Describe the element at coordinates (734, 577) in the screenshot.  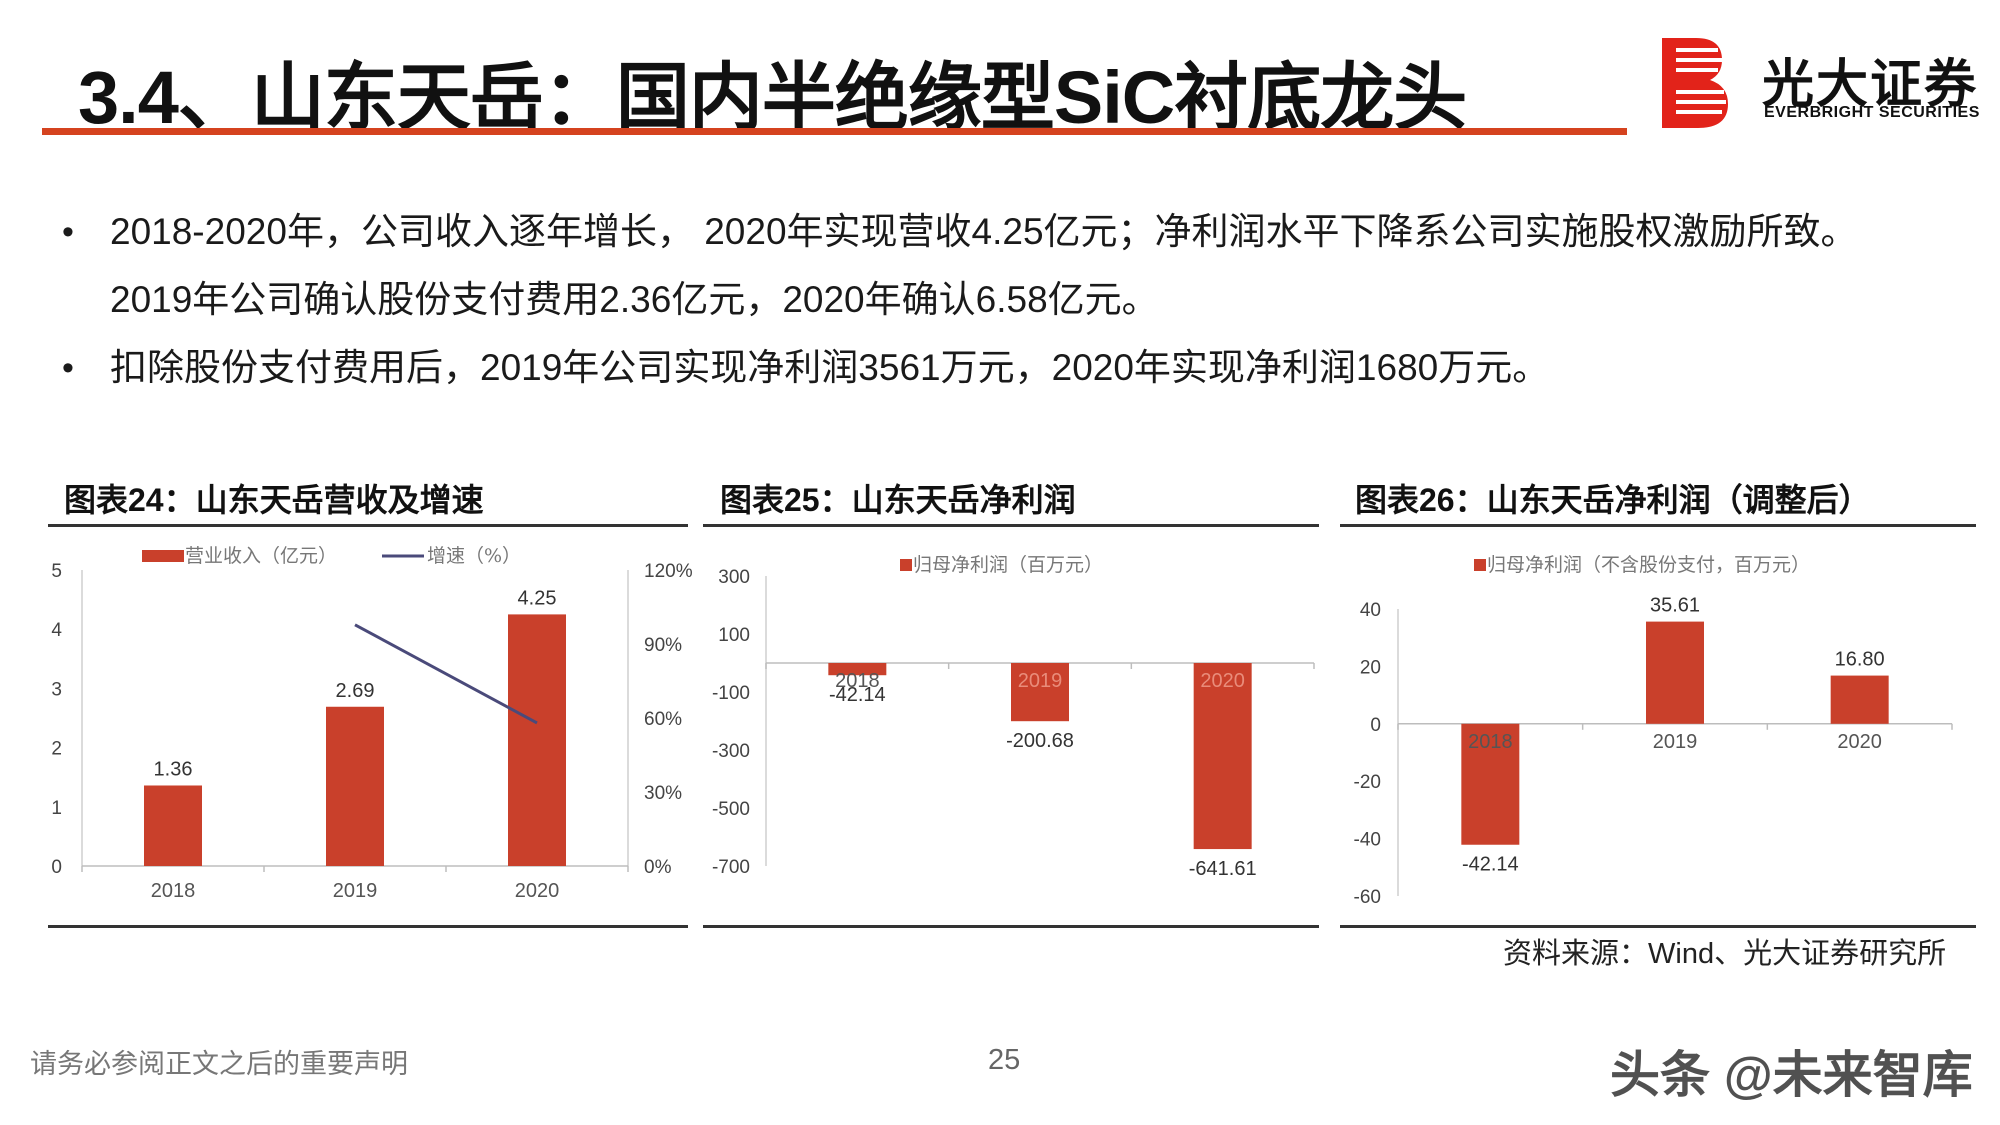
I see `y-tick-label: 300` at that location.